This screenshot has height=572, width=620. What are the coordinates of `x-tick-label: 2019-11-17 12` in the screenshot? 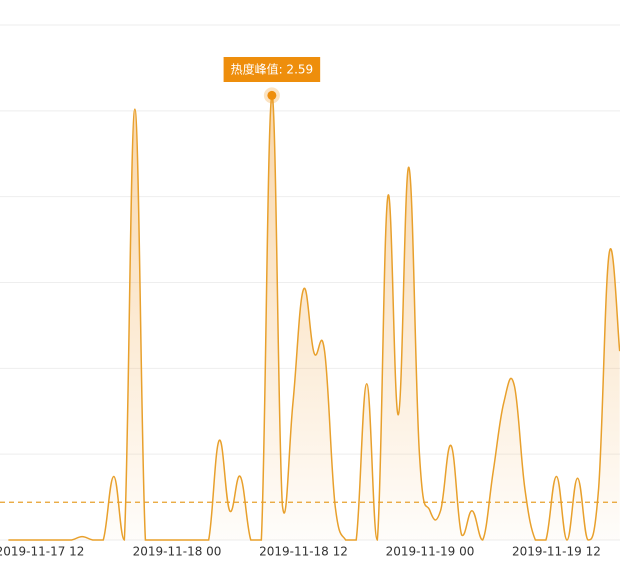 It's located at (42, 552).